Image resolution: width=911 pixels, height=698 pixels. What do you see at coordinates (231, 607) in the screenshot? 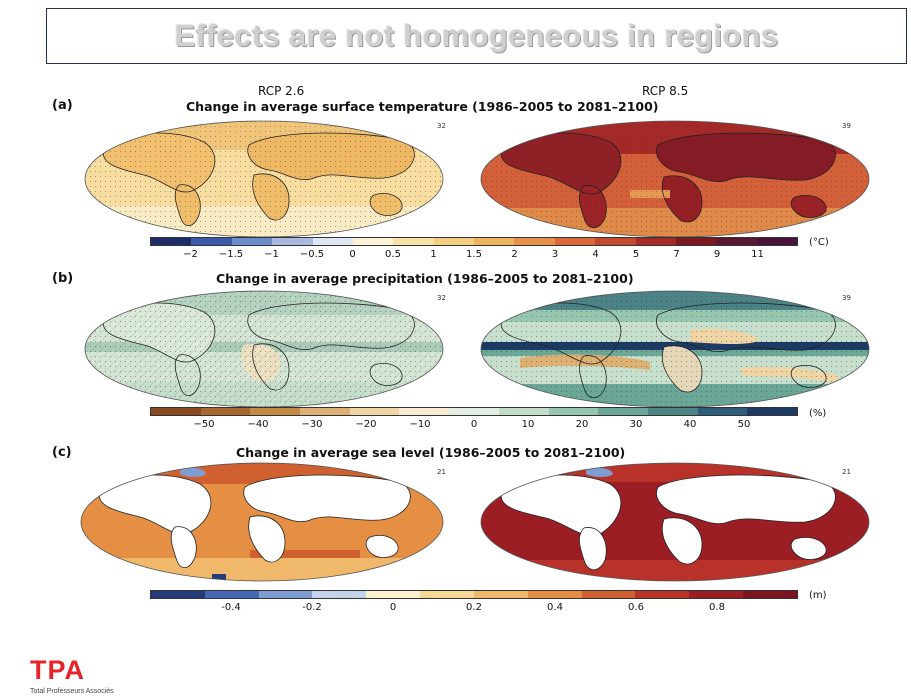
I see `colorbar-tick-label: -0.4` at bounding box center [231, 607].